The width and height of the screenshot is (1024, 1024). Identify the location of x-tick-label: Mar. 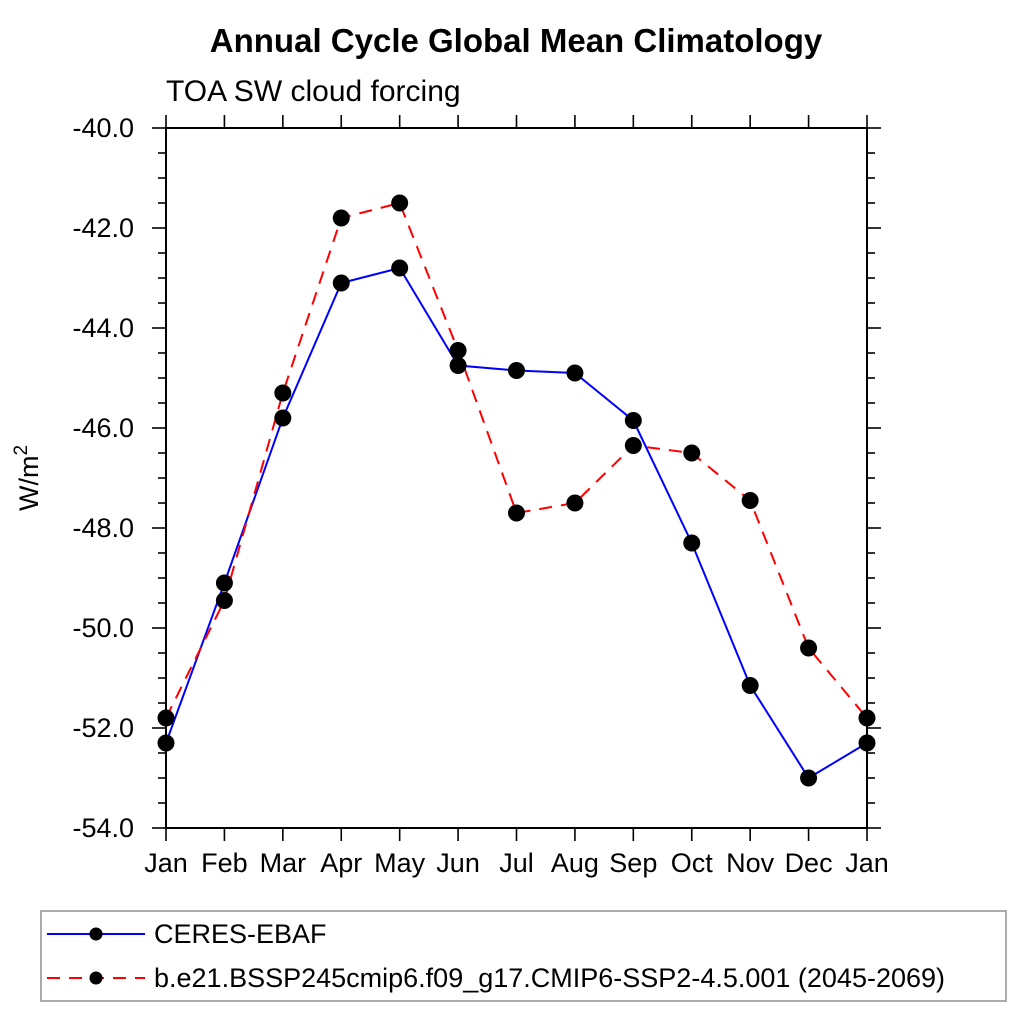
(283, 863).